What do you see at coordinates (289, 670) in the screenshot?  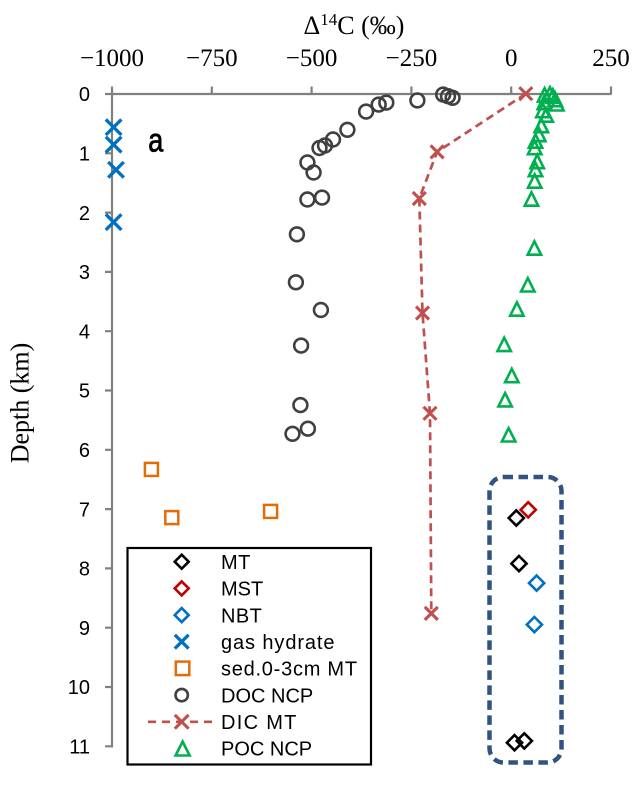 I see `svg-text: sed.0-3cm MT` at bounding box center [289, 670].